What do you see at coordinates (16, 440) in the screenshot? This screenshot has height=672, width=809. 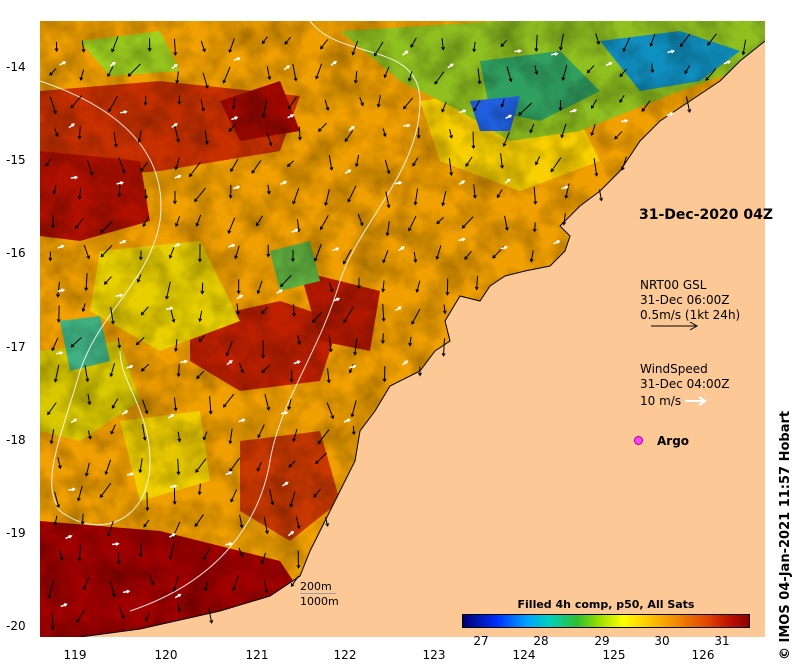 I see `lat-tick: -18` at bounding box center [16, 440].